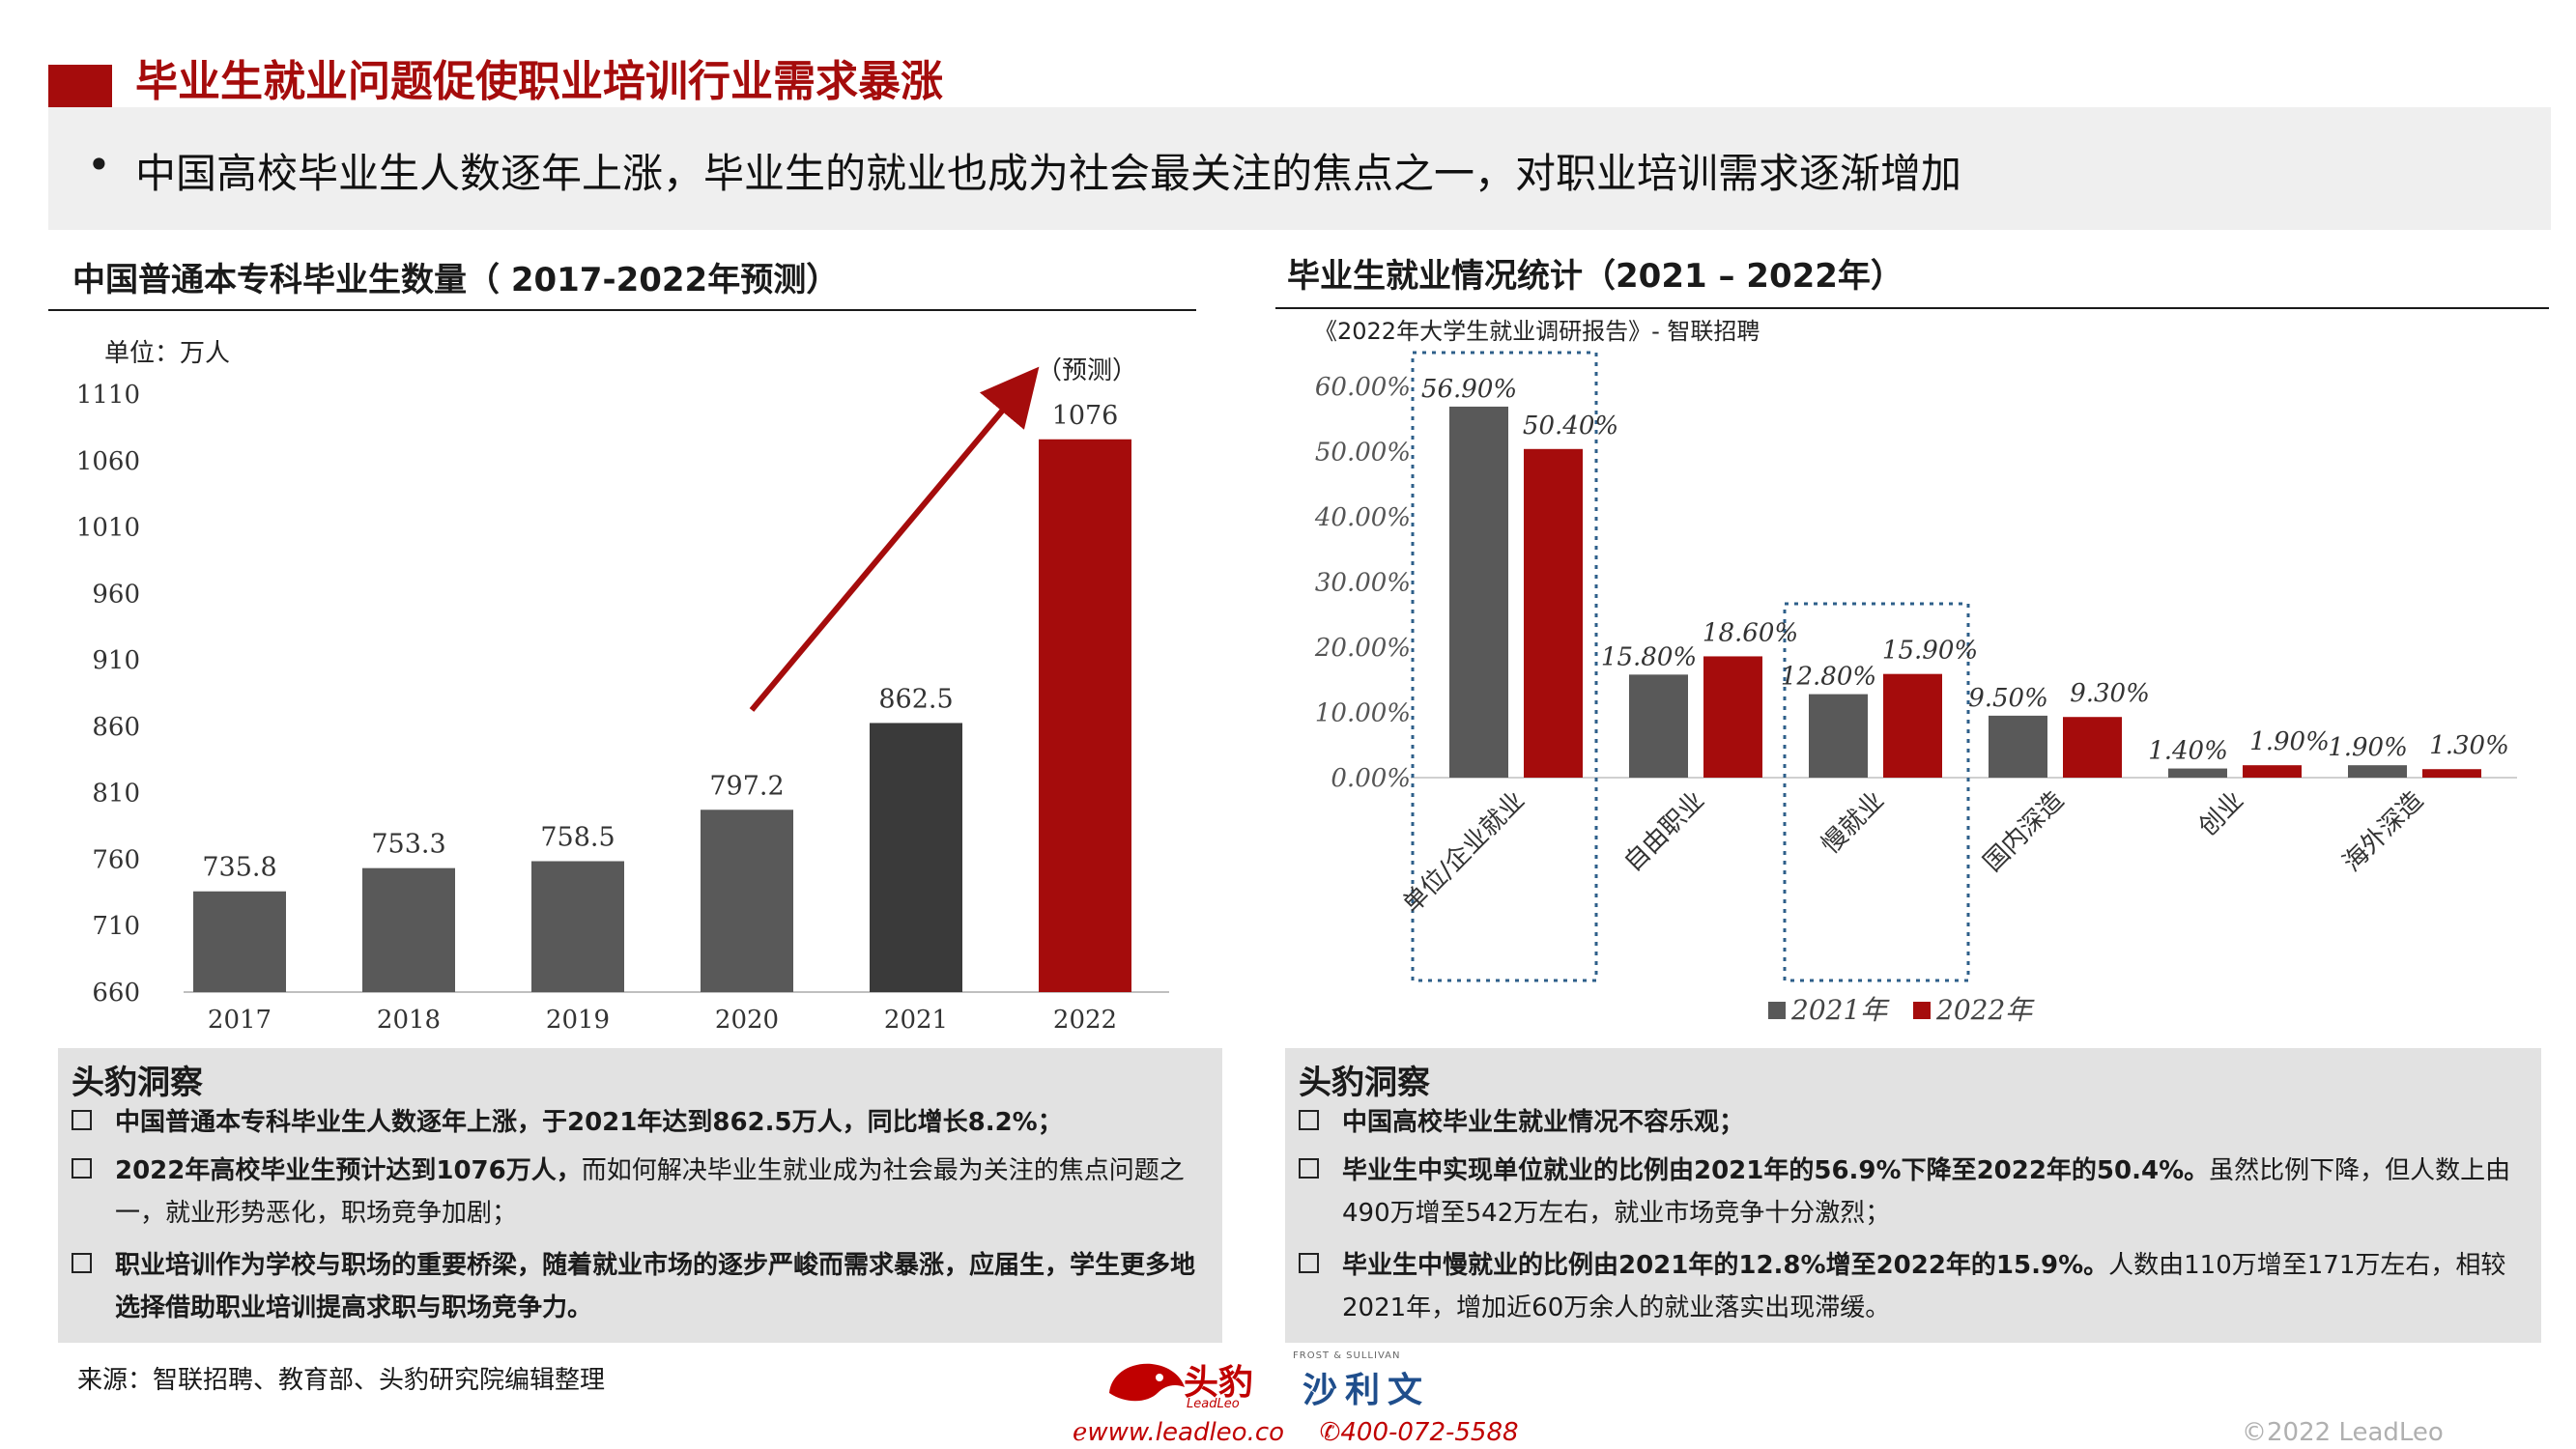 Image resolution: width=2576 pixels, height=1449 pixels. I want to click on left-title-rule, so click(622, 310).